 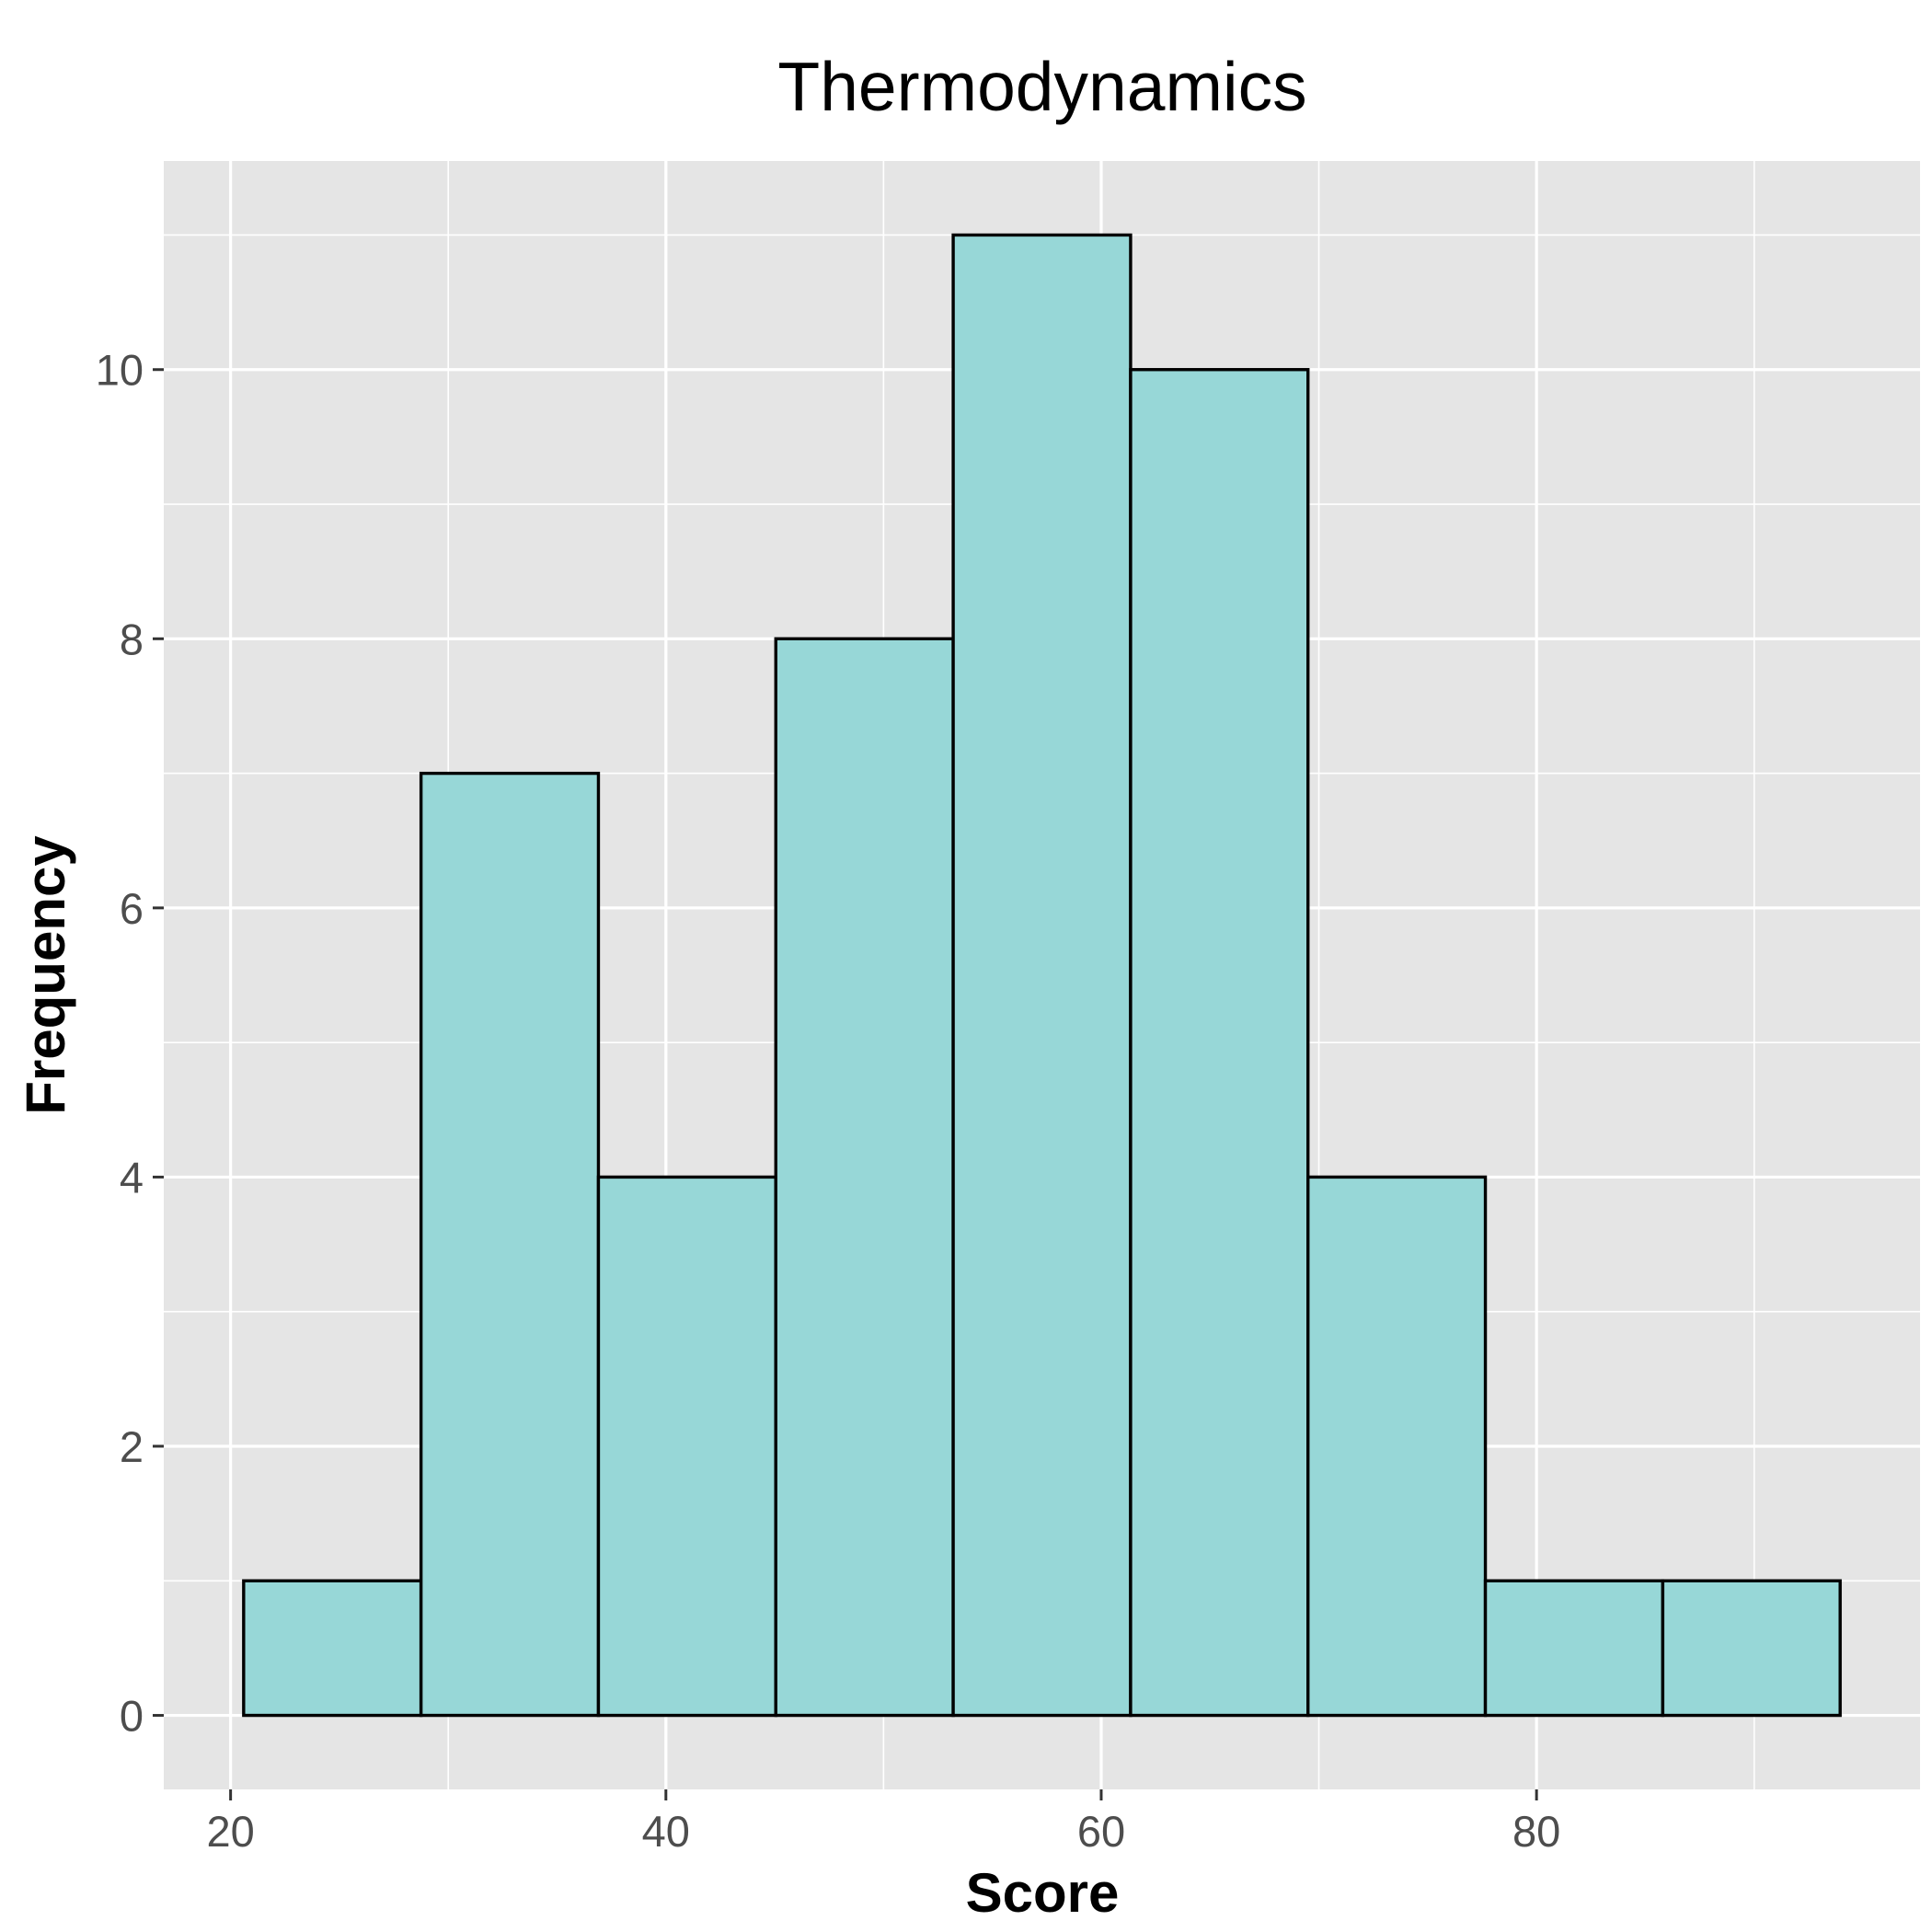 I want to click on x-tick-label: 60, so click(x=1101, y=1831).